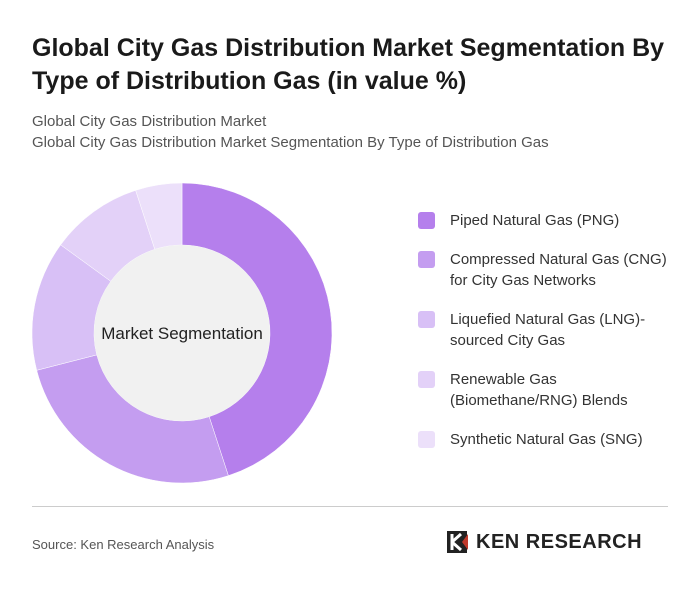 The height and width of the screenshot is (591, 700). I want to click on center-label: Market Segmentation, so click(182, 333).